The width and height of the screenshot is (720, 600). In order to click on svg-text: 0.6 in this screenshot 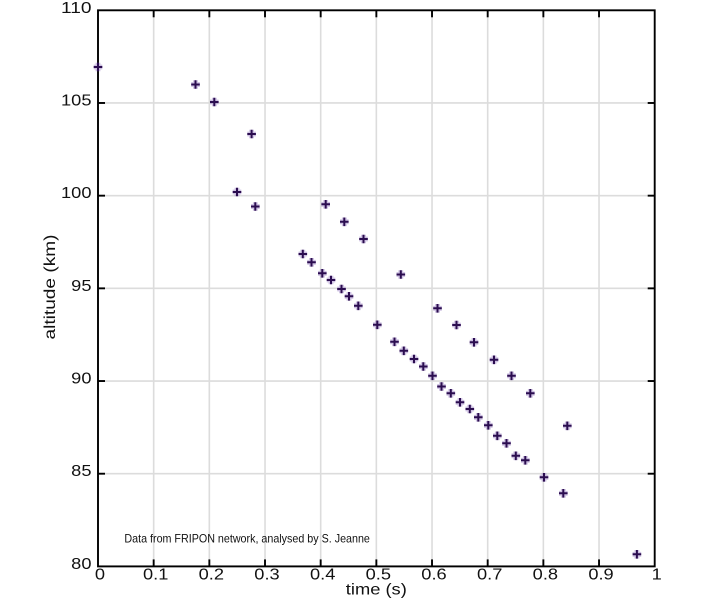, I will do `click(434, 575)`.